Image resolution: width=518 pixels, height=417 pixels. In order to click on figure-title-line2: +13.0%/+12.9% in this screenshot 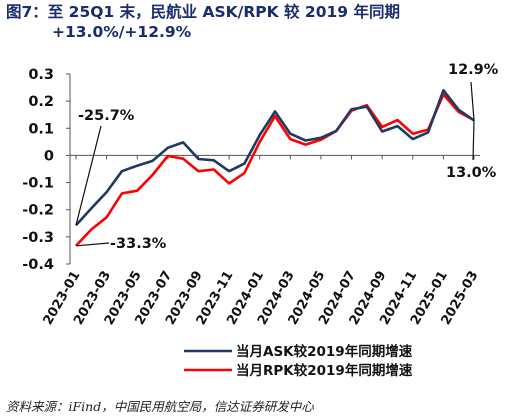, I will do `click(122, 32)`.